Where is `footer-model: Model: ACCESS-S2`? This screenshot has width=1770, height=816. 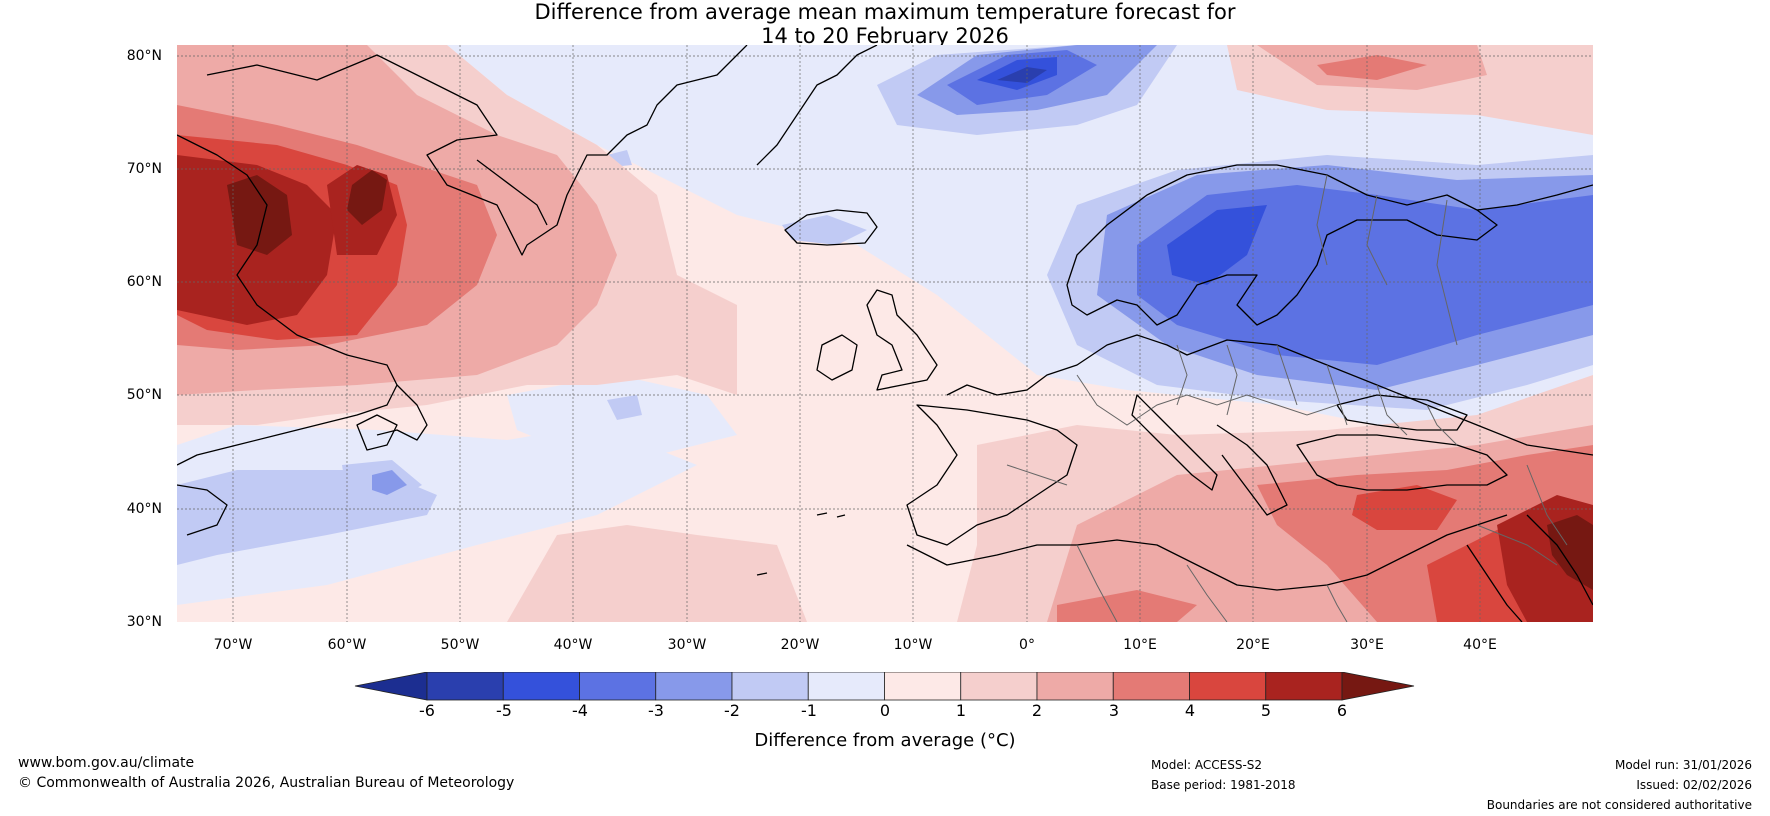
footer-model: Model: ACCESS-S2 is located at coordinates (1207, 765).